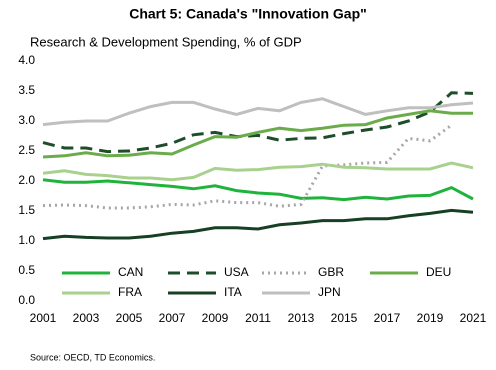 This screenshot has height=370, width=496. I want to click on x-tick-label: 2013, so click(301, 318).